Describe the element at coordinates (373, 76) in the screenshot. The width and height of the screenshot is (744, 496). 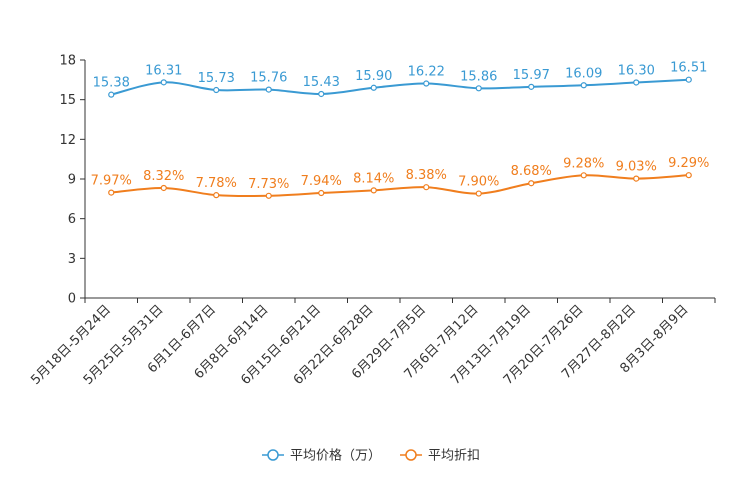
I see `data-label: 15.90` at that location.